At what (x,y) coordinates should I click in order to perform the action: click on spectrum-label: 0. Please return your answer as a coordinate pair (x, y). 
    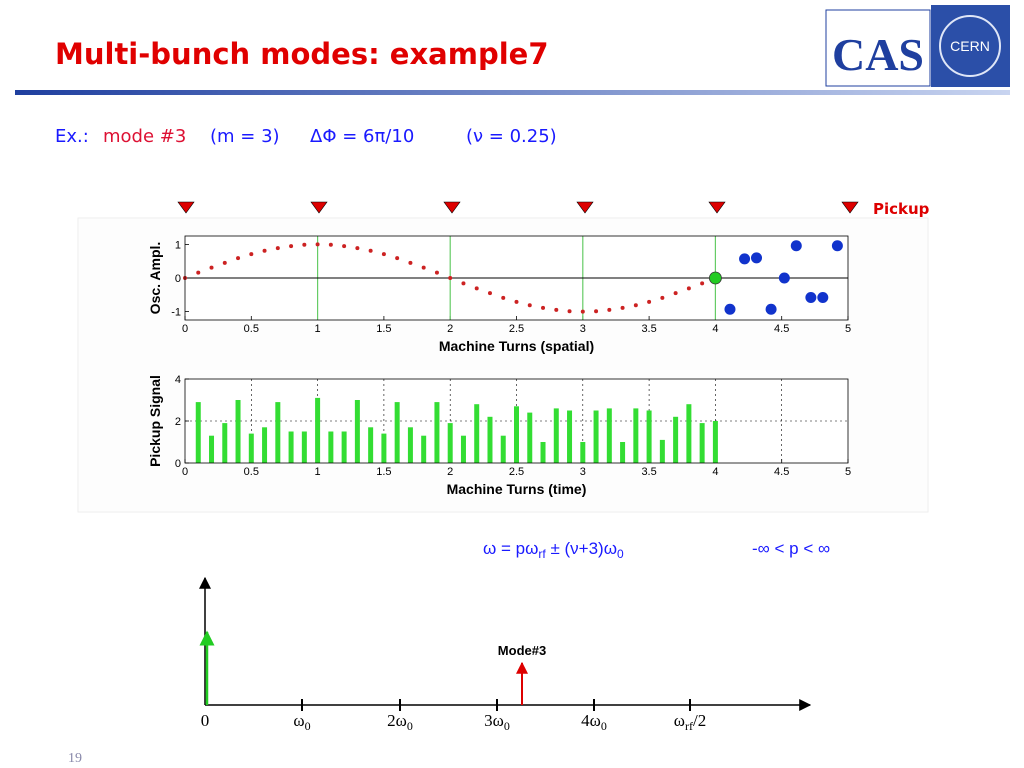
    Looking at the image, I should click on (205, 720).